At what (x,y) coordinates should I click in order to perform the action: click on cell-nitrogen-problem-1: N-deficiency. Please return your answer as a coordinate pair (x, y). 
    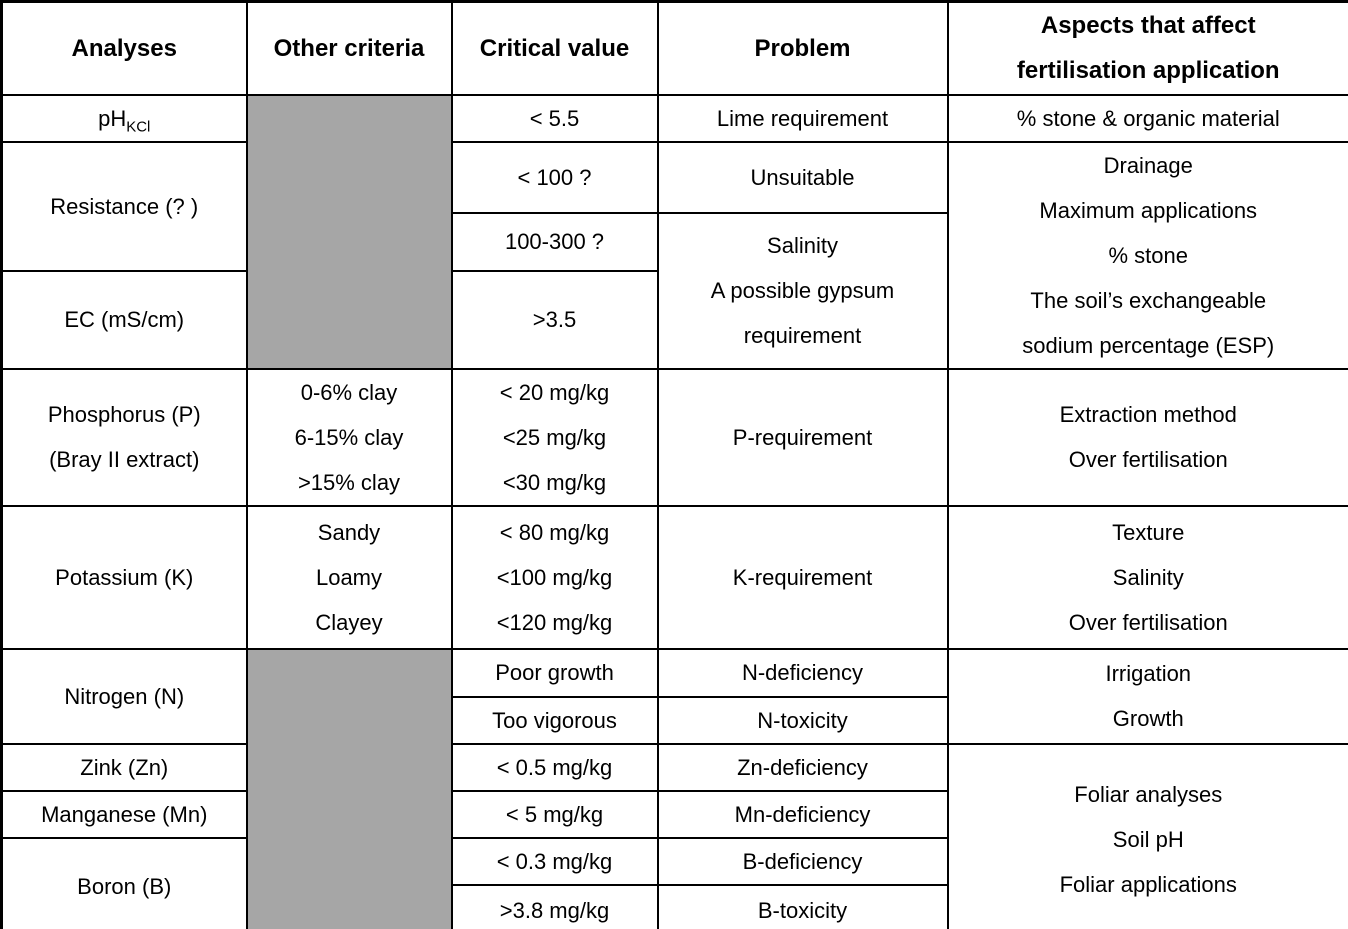
    Looking at the image, I should click on (802, 672).